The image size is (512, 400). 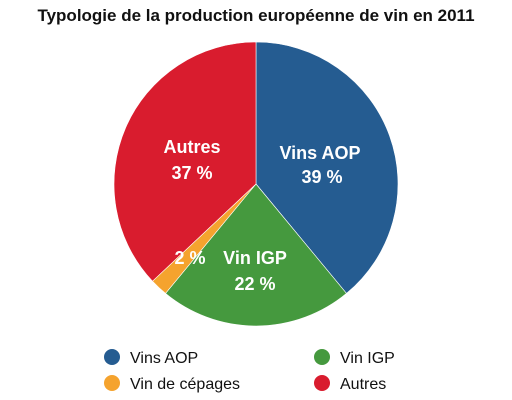 What do you see at coordinates (367, 358) in the screenshot?
I see `legend-label-vin-igp: Vin IGP` at bounding box center [367, 358].